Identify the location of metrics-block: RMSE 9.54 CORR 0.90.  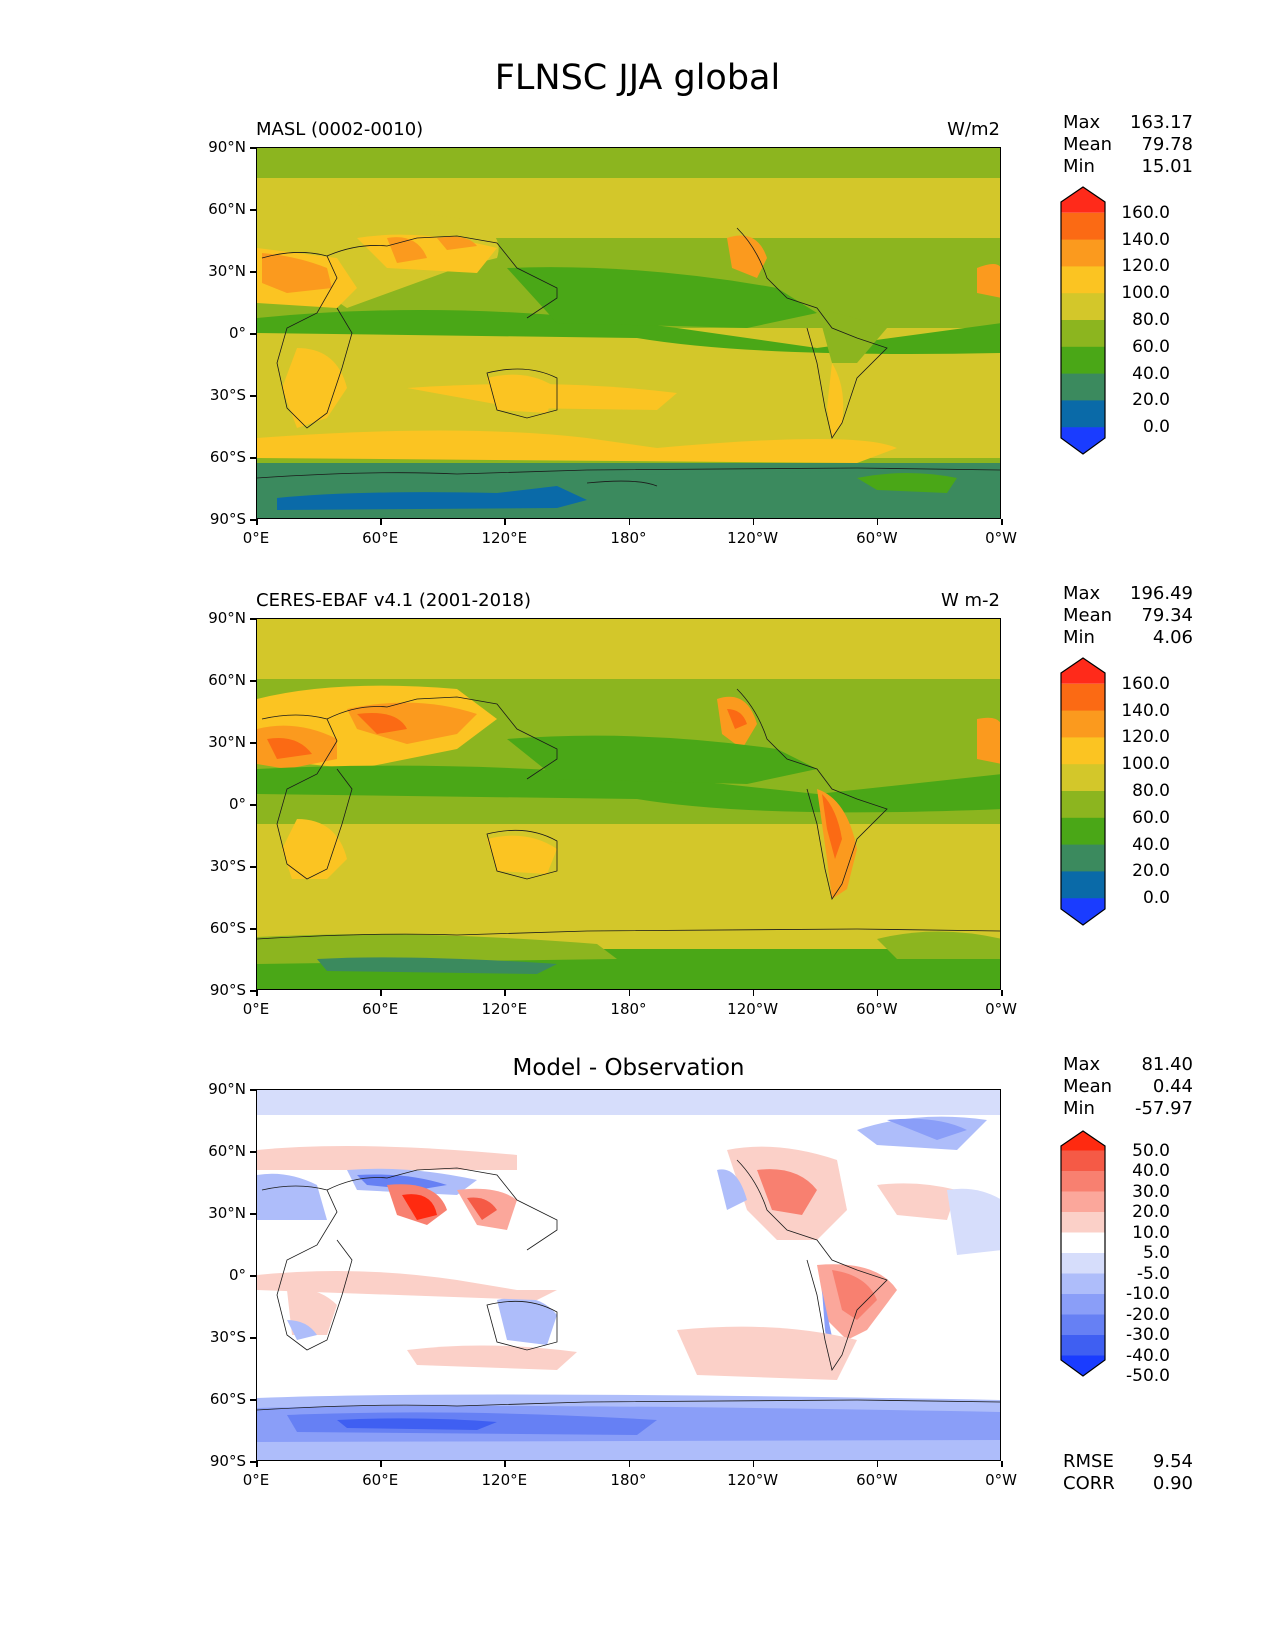
(1128, 1473).